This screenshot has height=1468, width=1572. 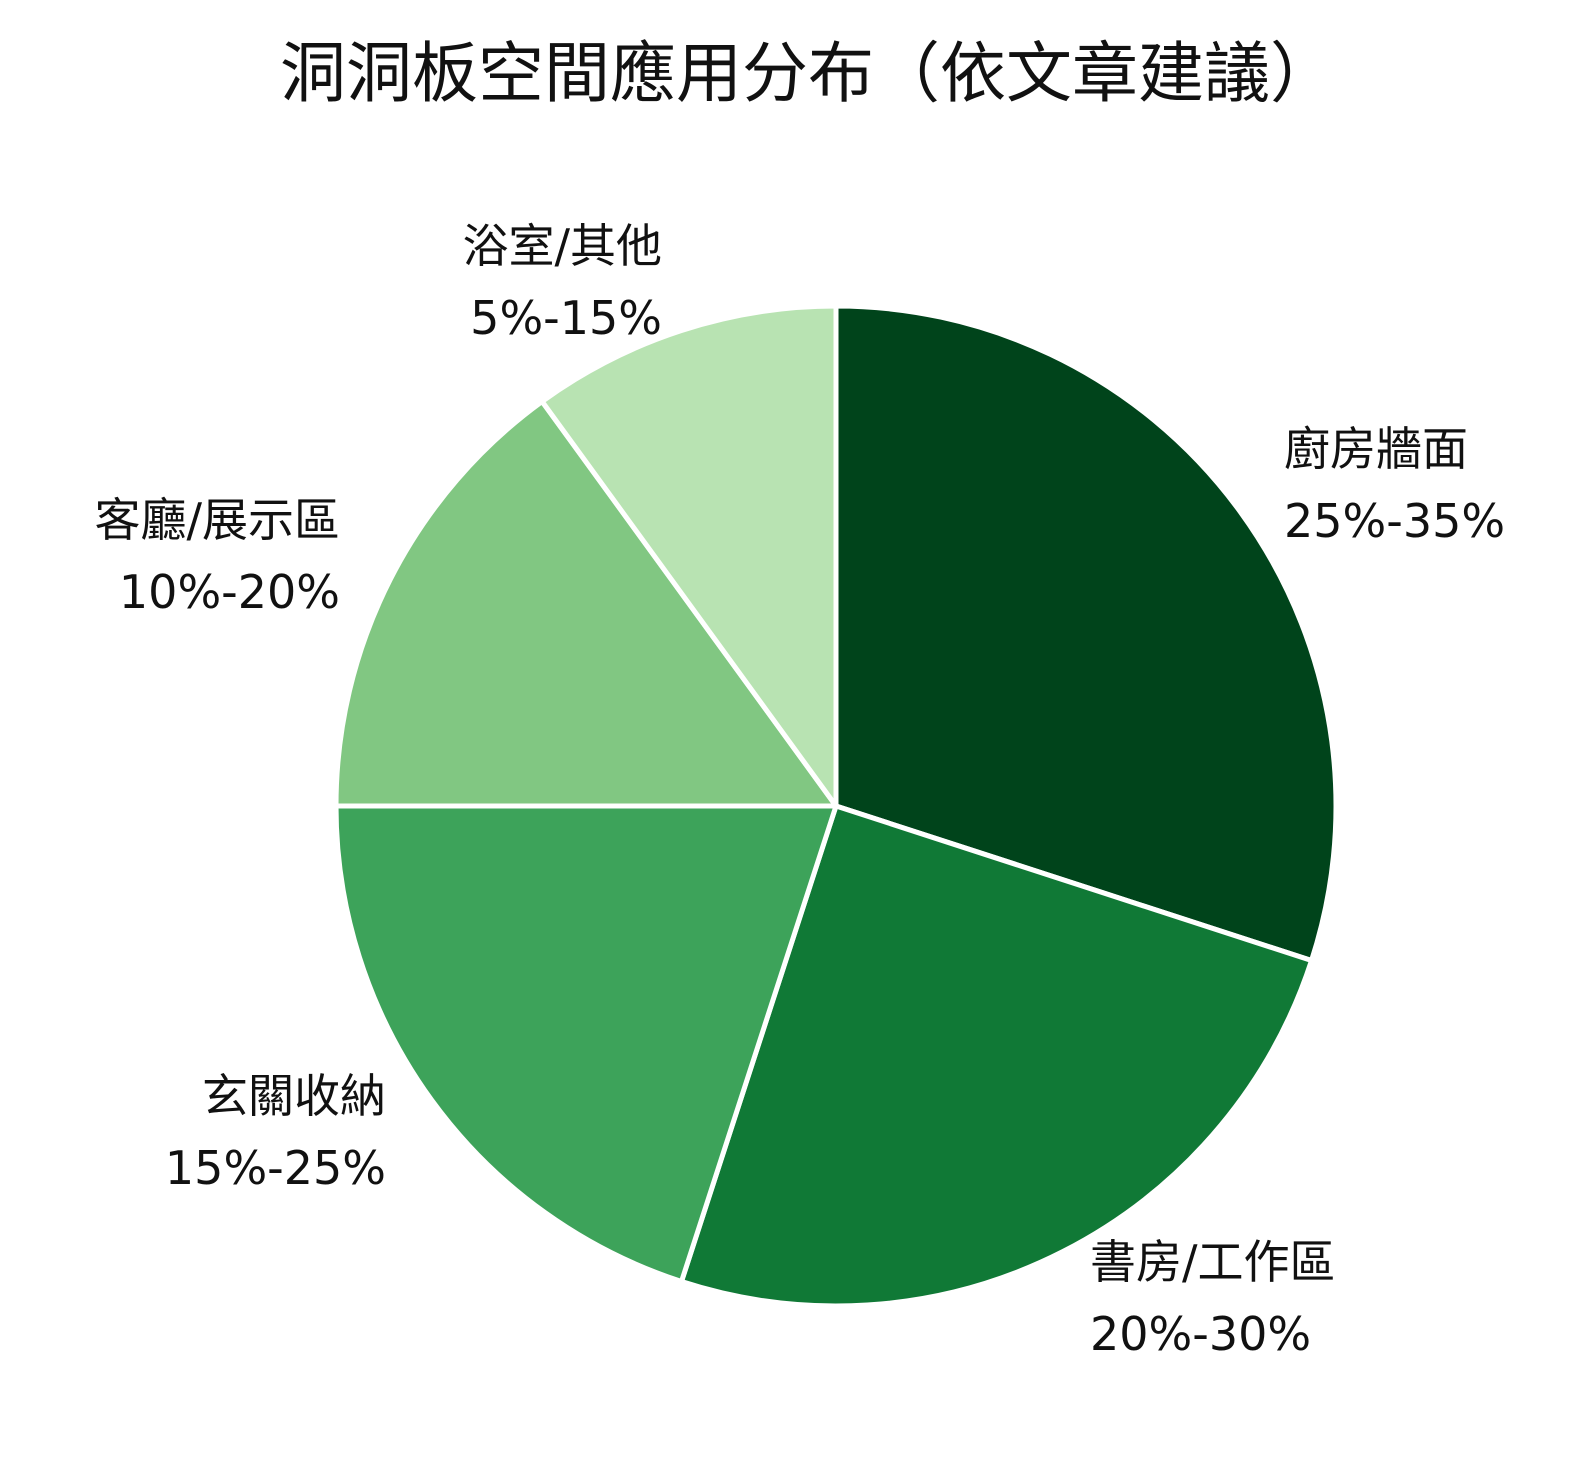 What do you see at coordinates (1213, 1262) in the screenshot?
I see `slice-label-2: 書房/工作區` at bounding box center [1213, 1262].